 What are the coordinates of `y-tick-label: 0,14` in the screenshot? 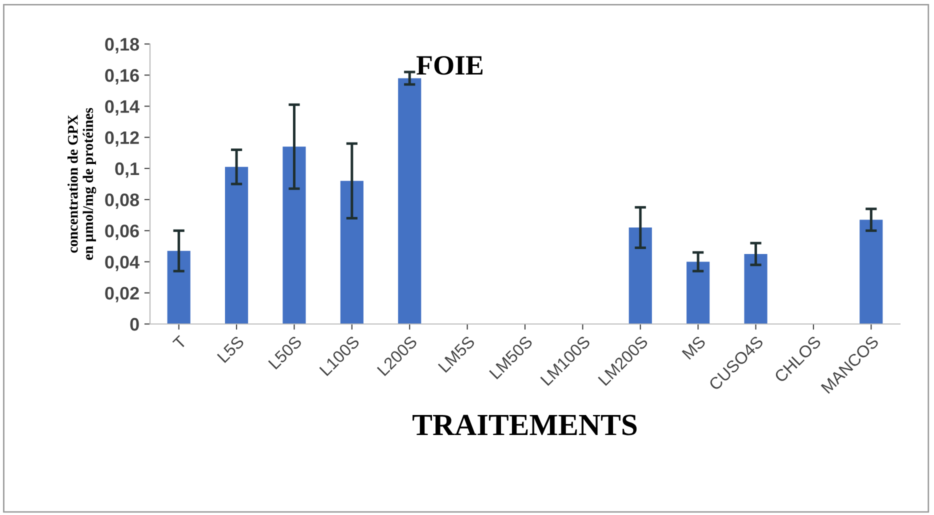 It's located at (122, 108).